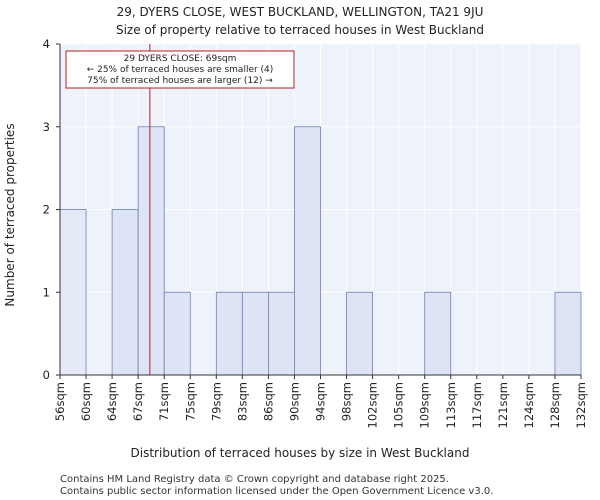 The image size is (600, 500). I want to click on bar-90sqm, so click(307, 251).